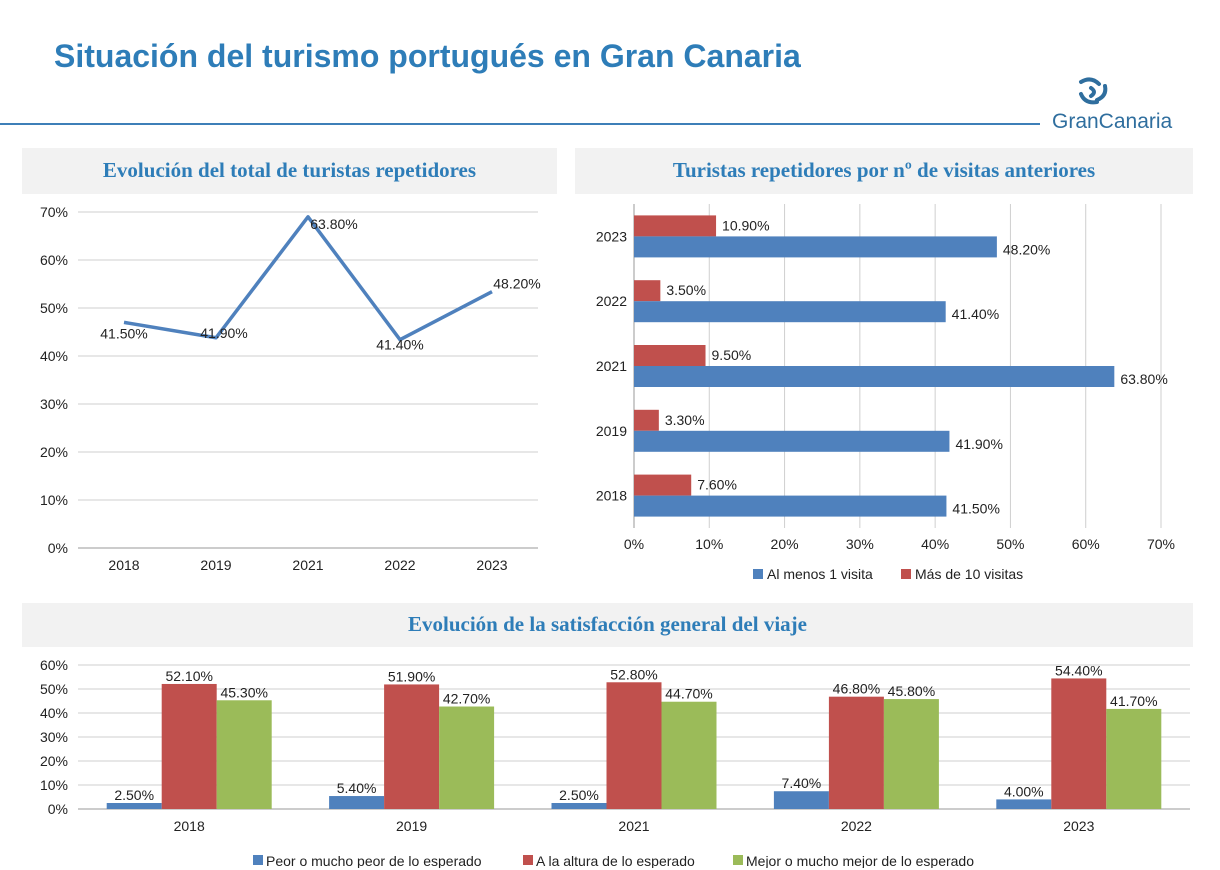 This screenshot has width=1220, height=870. What do you see at coordinates (717, 485) in the screenshot?
I see `data-label: 7.60%` at bounding box center [717, 485].